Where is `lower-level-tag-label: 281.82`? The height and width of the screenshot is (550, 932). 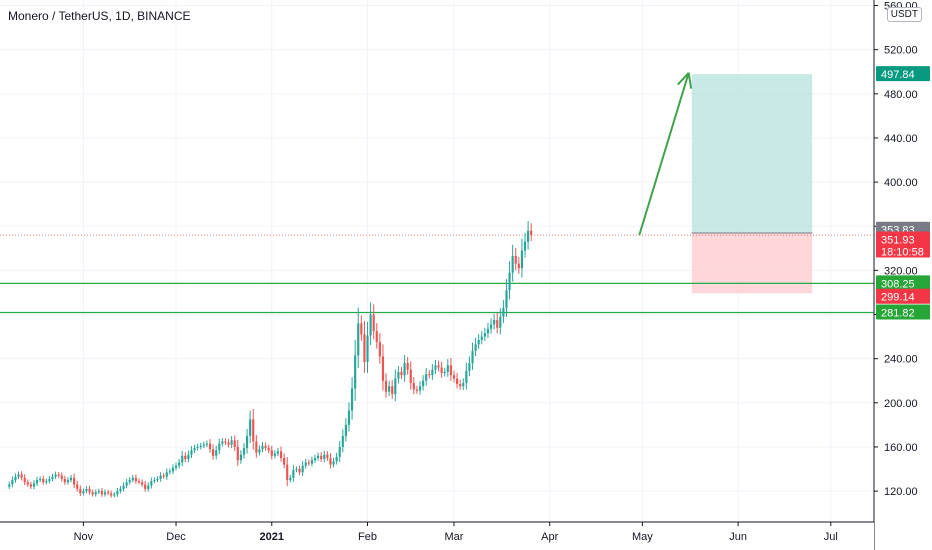 lower-level-tag-label: 281.82 is located at coordinates (898, 314).